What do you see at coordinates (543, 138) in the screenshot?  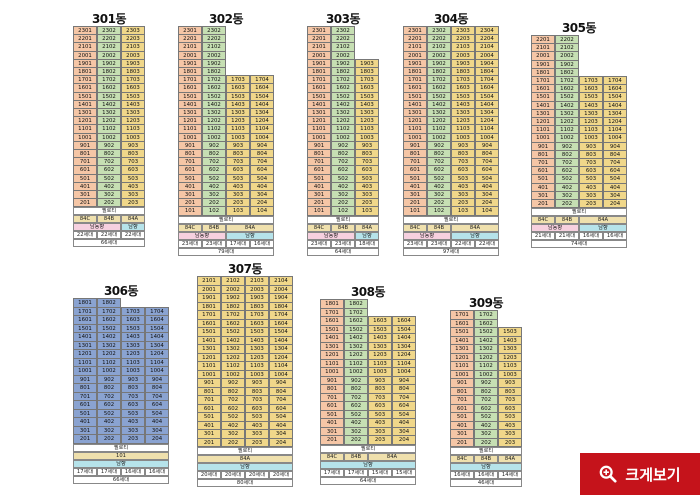 I see `unit-cell: 1001` at bounding box center [543, 138].